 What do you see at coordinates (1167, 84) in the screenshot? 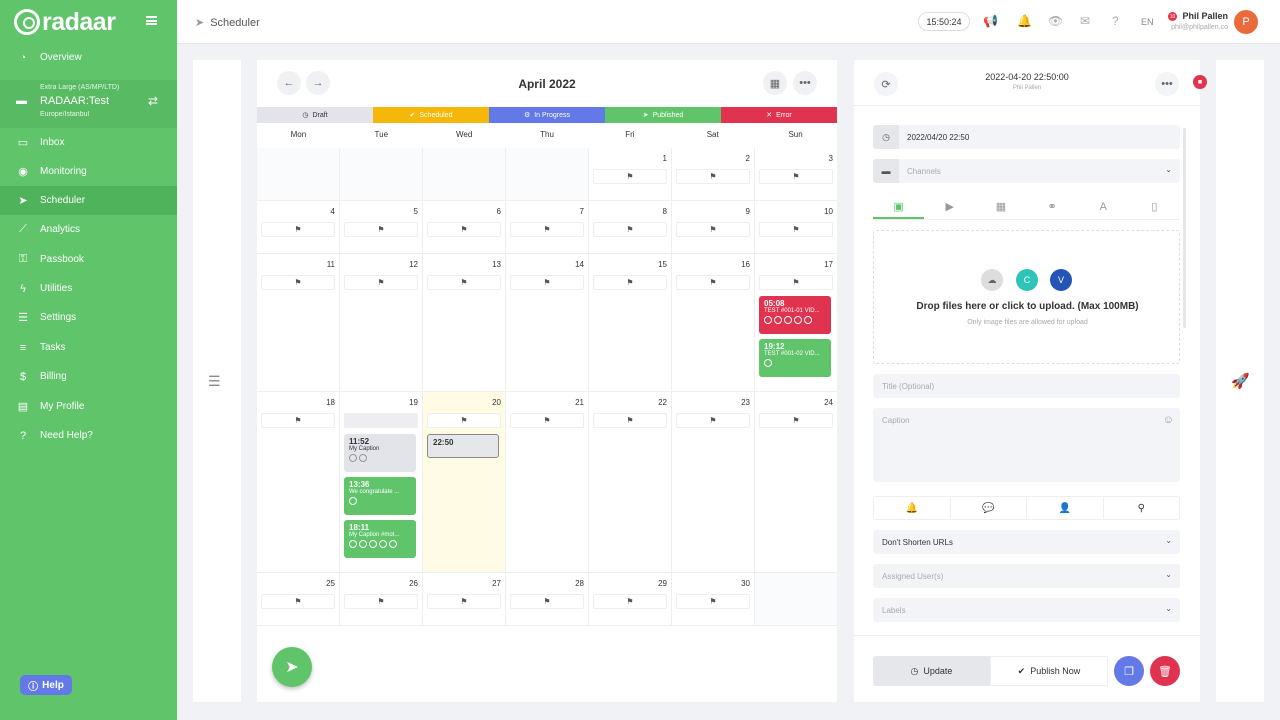
I see `editor-more-button: •••` at bounding box center [1167, 84].